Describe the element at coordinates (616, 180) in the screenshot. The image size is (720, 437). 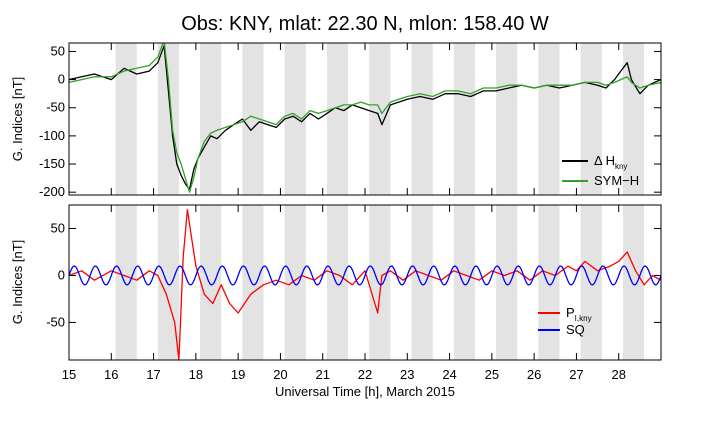
I see `legend-label-sym-h: SYM−H` at that location.